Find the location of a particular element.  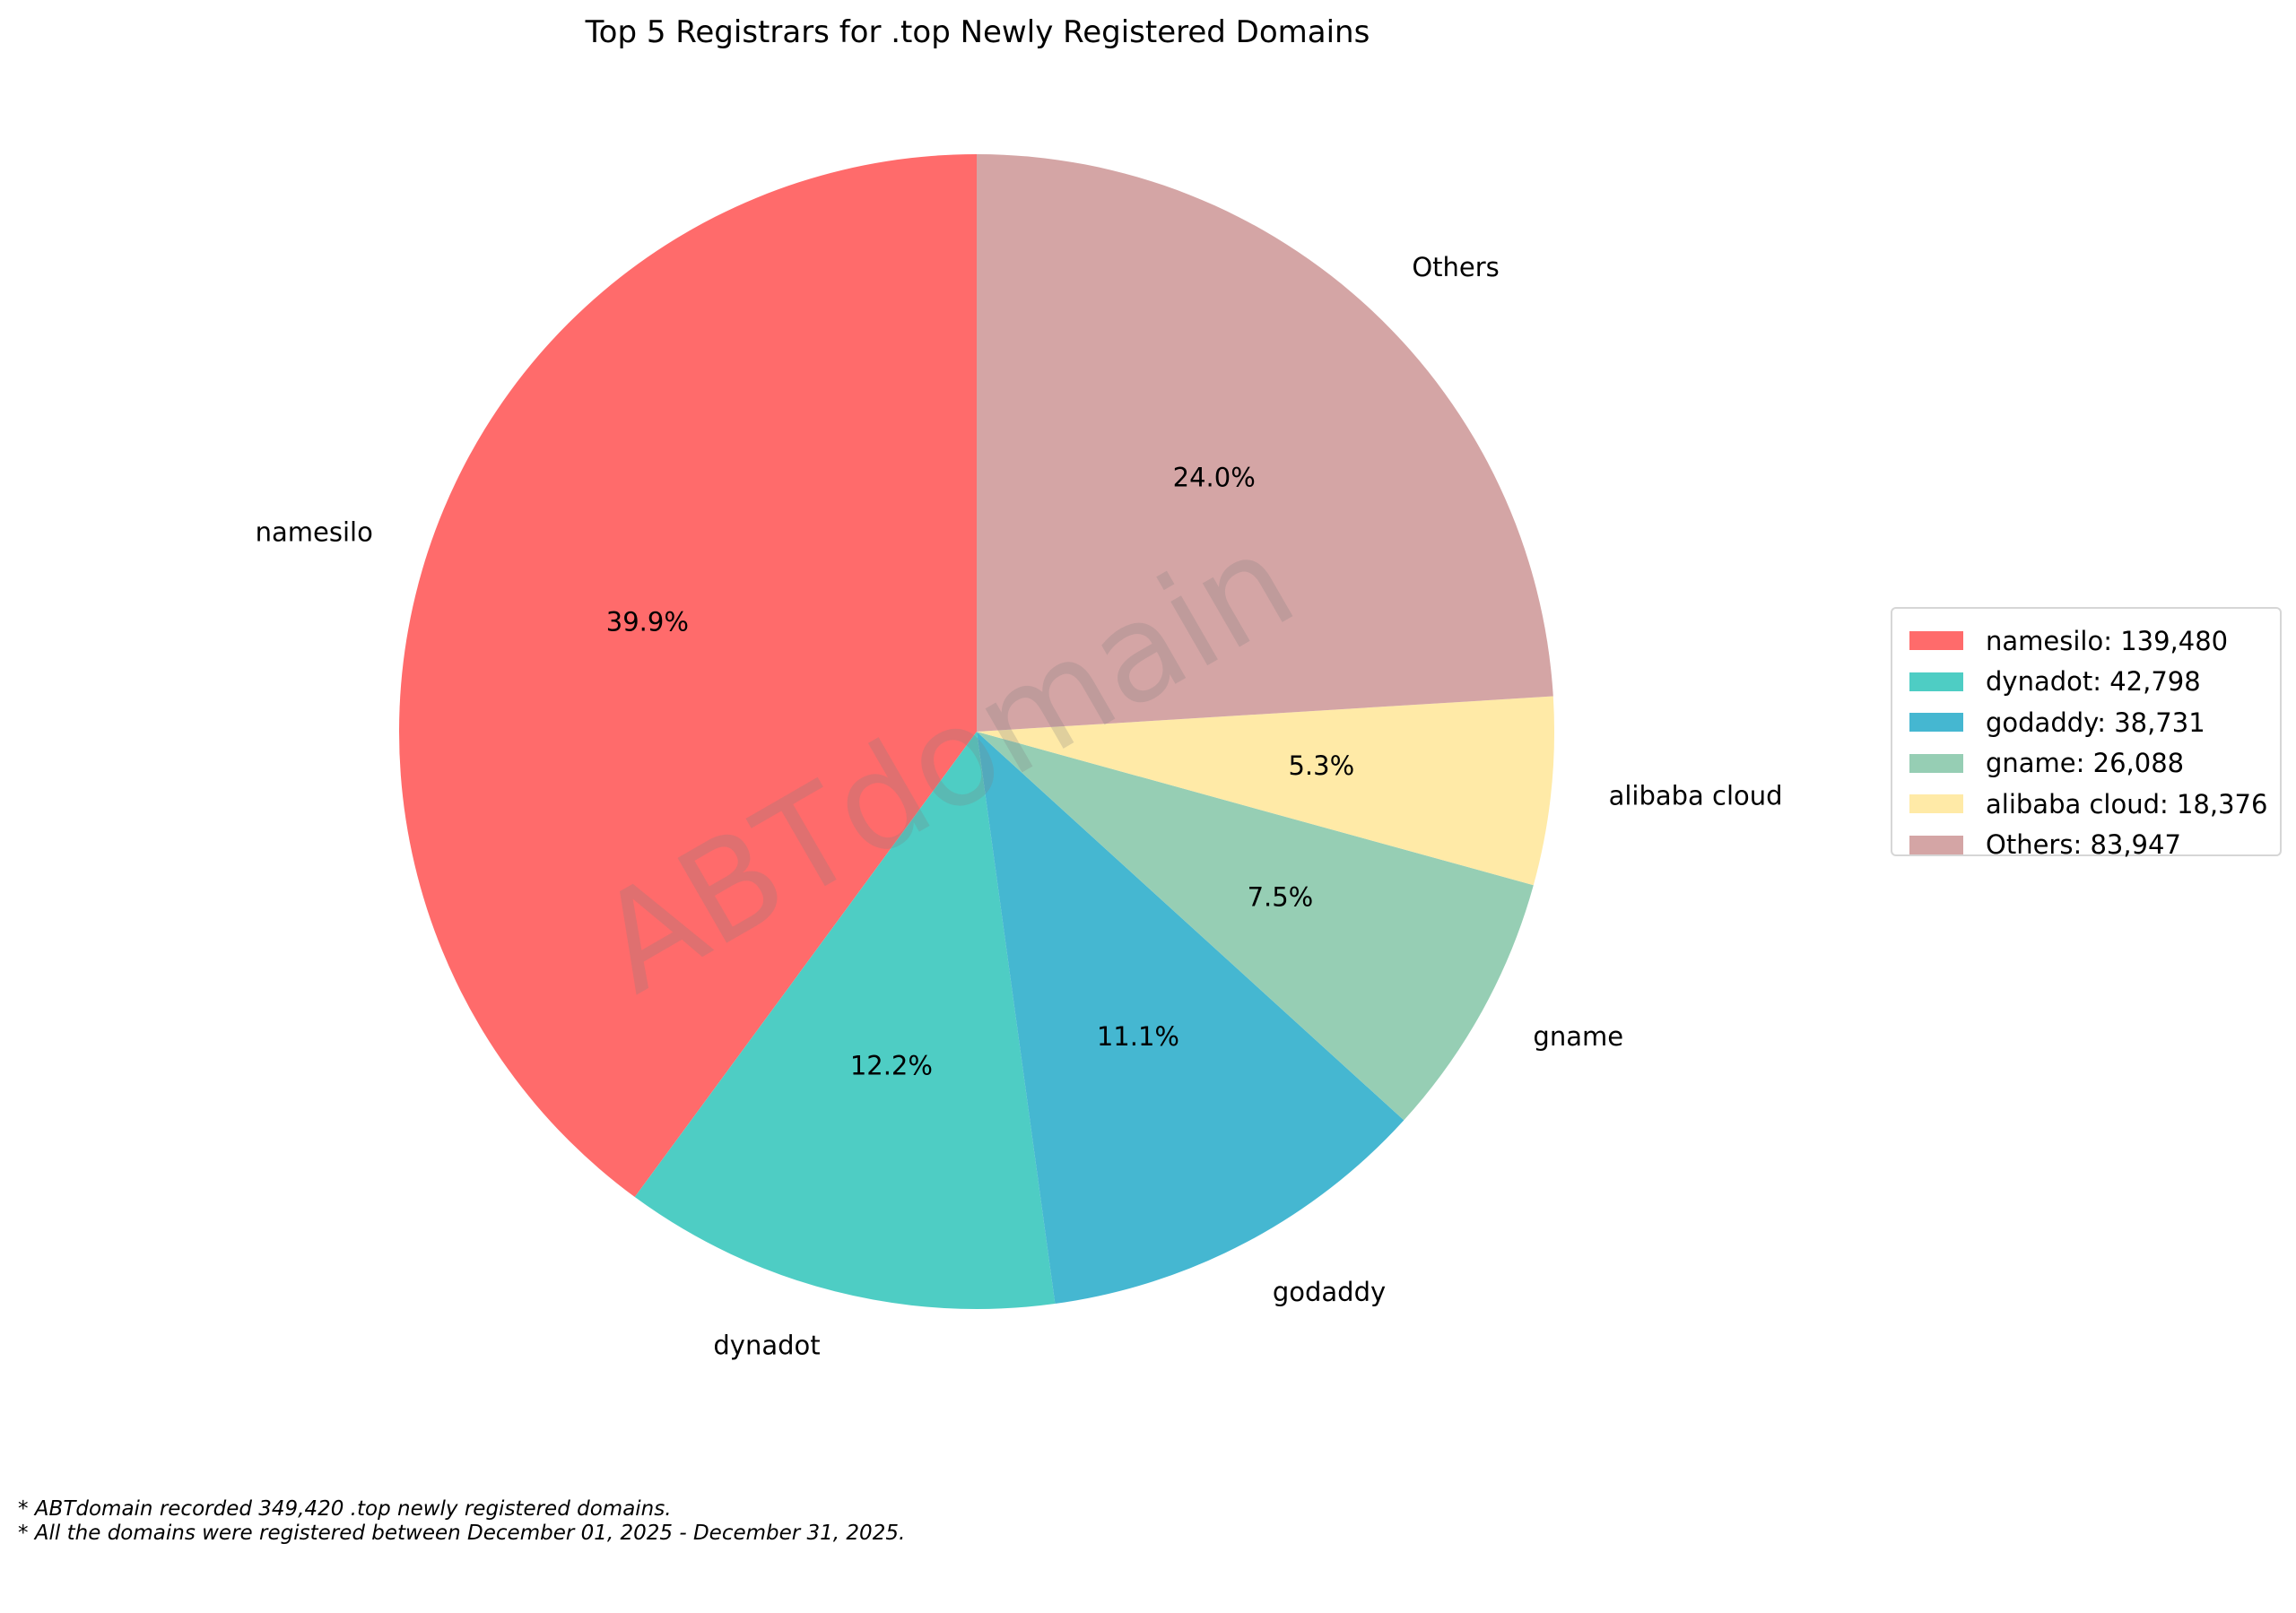

pie-wedge-gname is located at coordinates (1255, 926).